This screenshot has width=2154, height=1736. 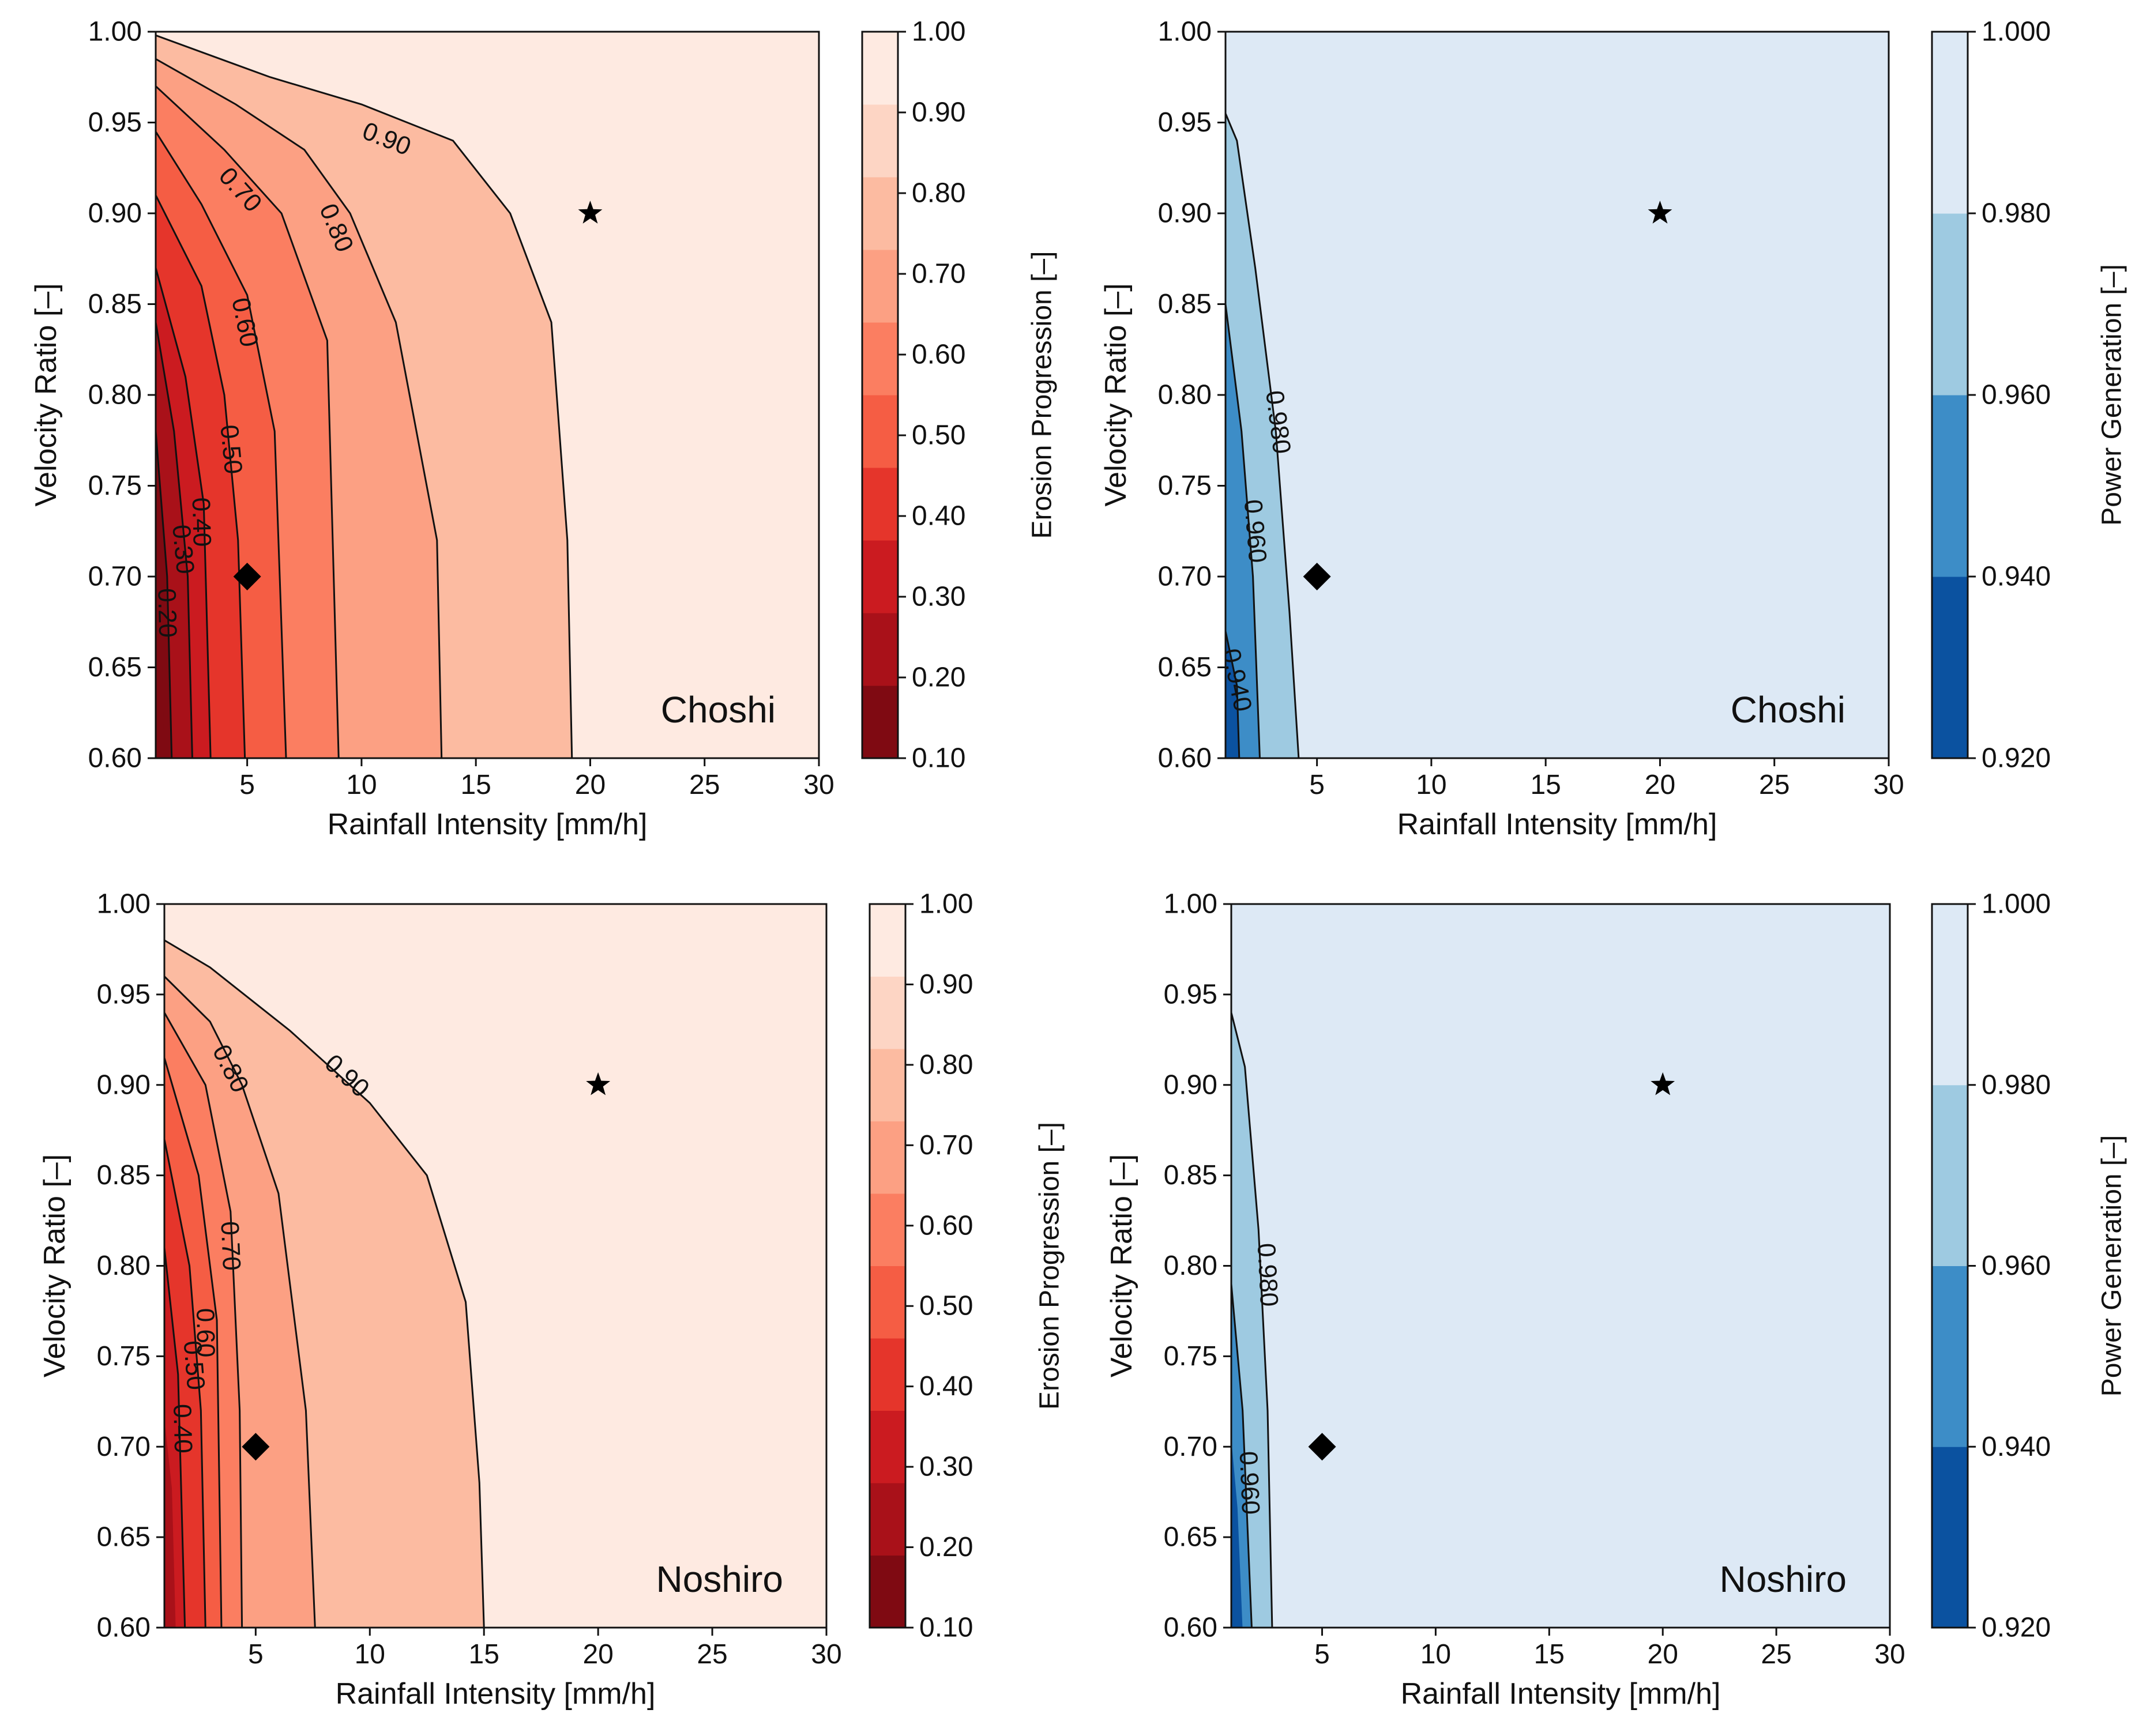 What do you see at coordinates (2016, 758) in the screenshot?
I see `colorbar-tick-label: 0.920` at bounding box center [2016, 758].